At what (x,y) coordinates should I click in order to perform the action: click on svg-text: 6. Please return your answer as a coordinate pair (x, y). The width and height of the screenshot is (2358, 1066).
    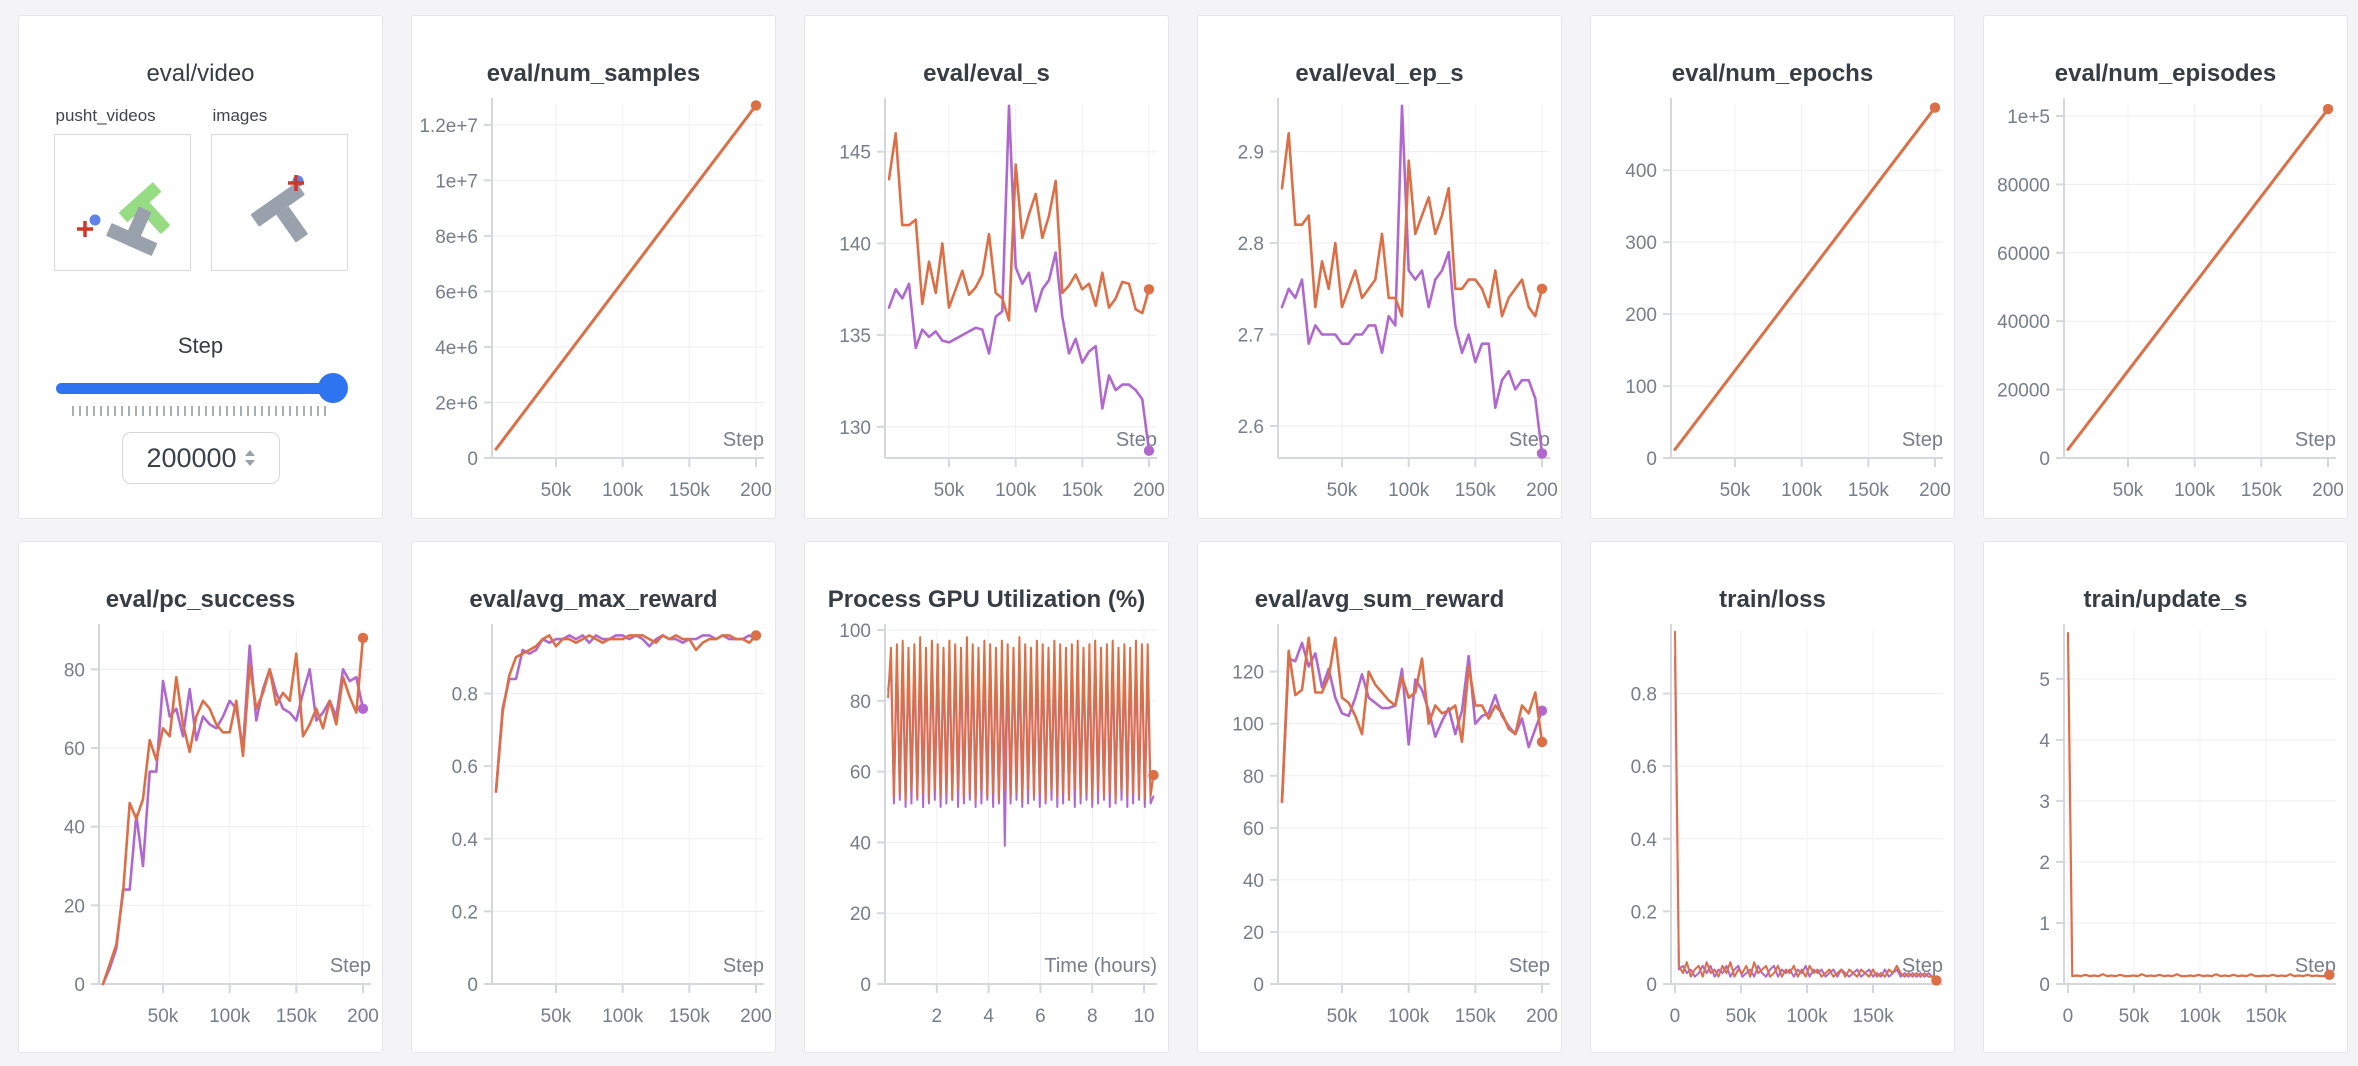
    Looking at the image, I should click on (1040, 1016).